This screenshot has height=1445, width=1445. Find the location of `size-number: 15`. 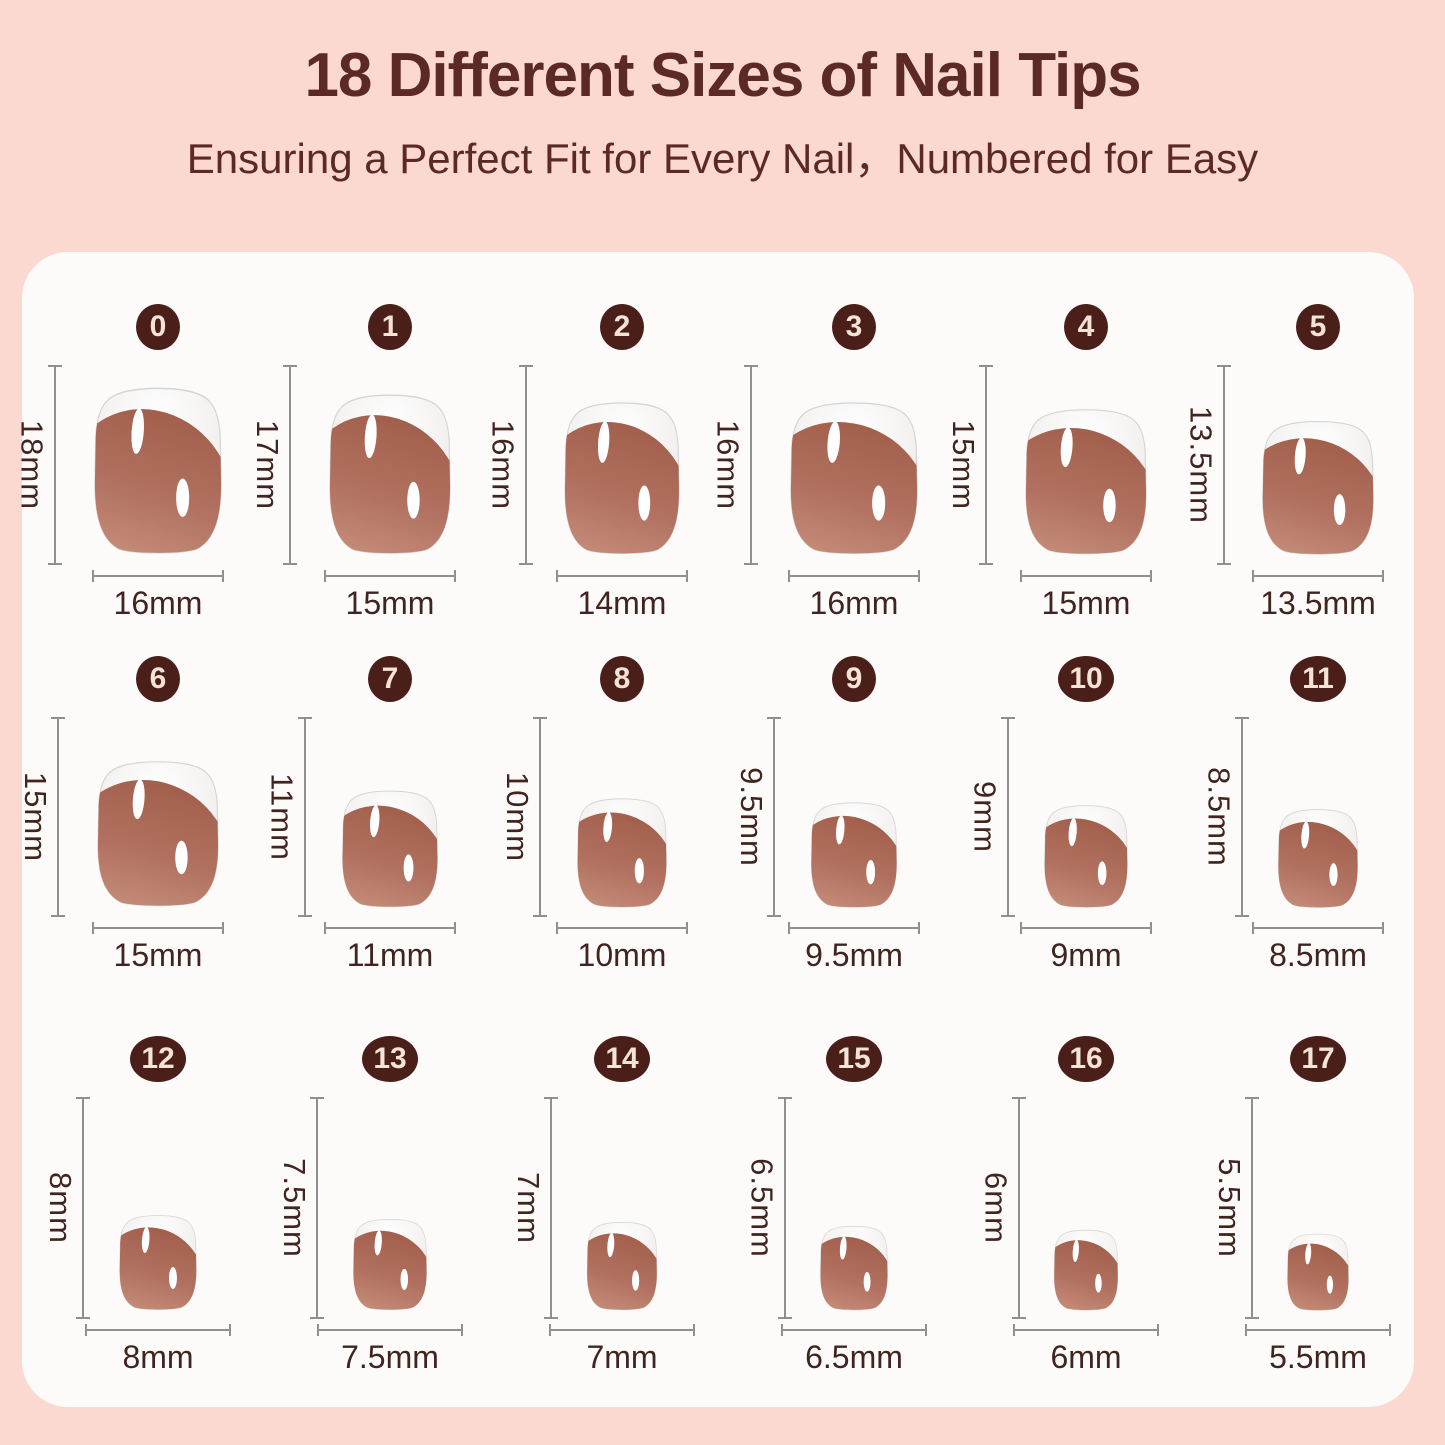

size-number: 15 is located at coordinates (854, 1058).